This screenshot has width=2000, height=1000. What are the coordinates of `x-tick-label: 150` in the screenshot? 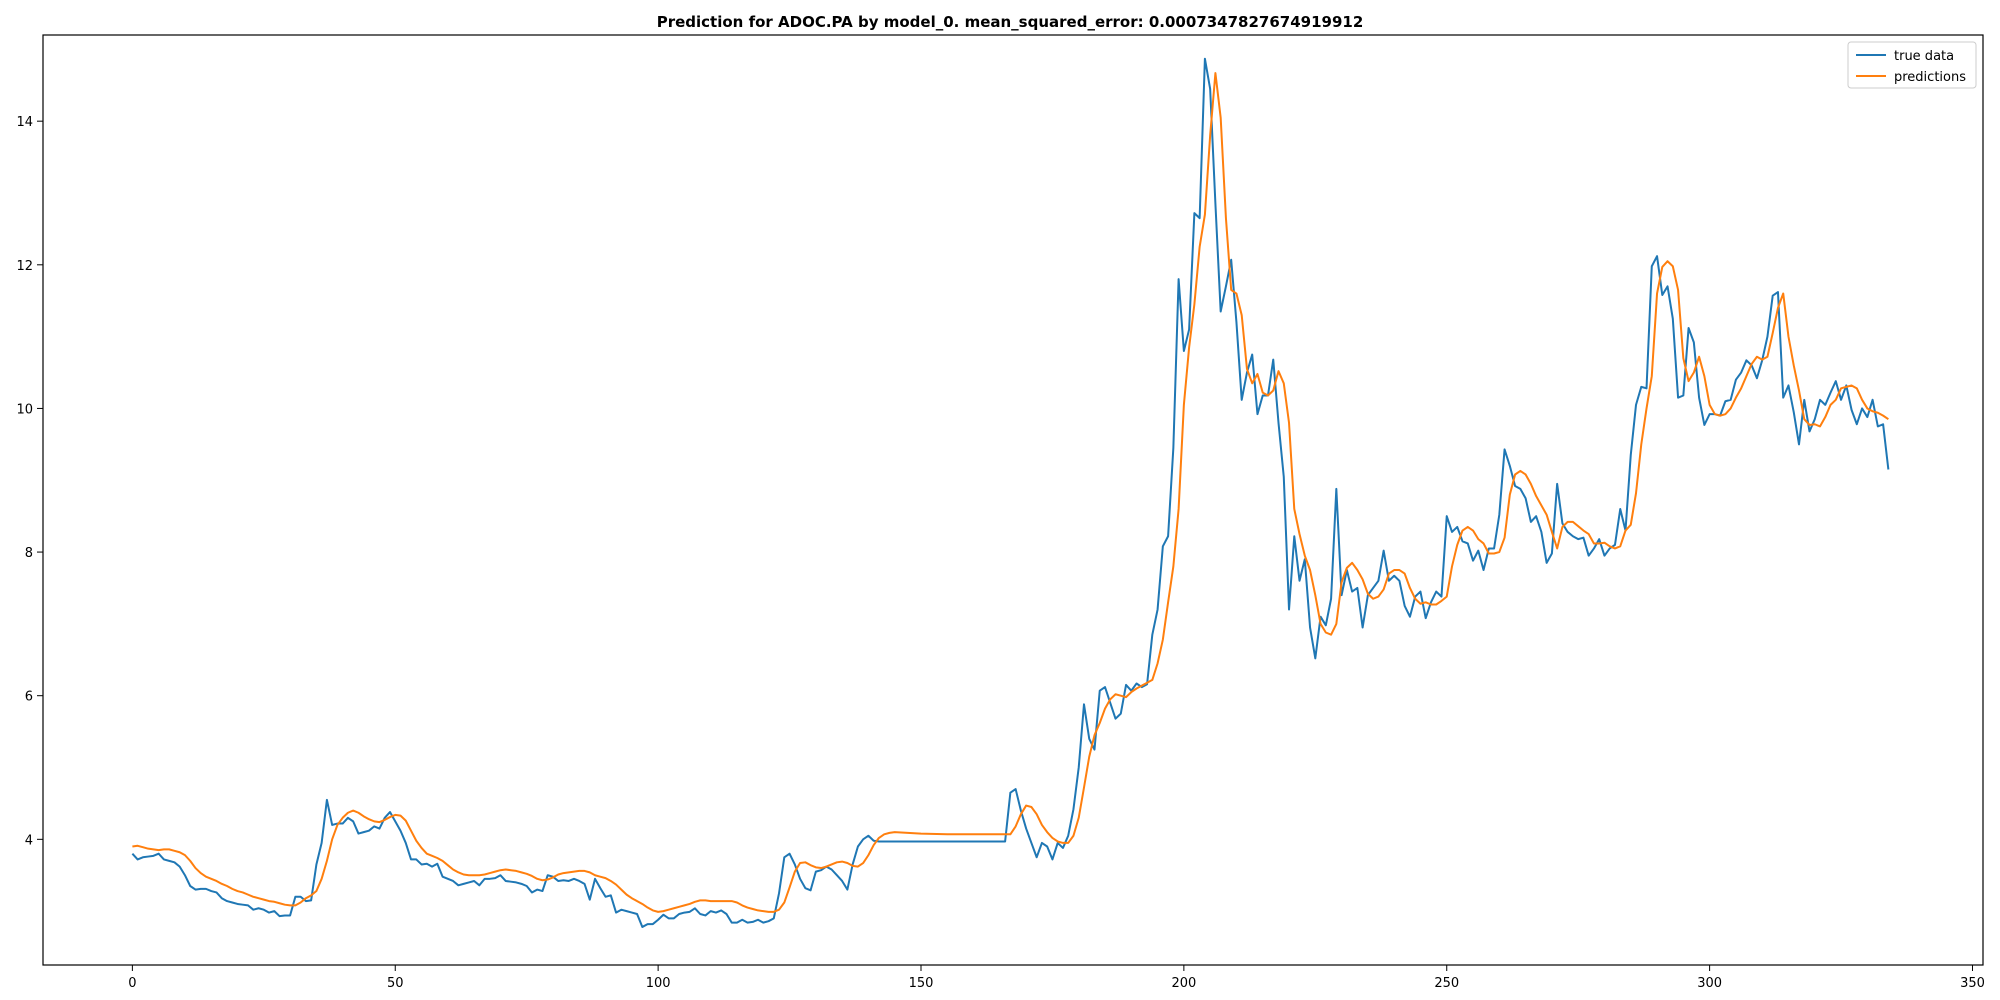 It's located at (921, 983).